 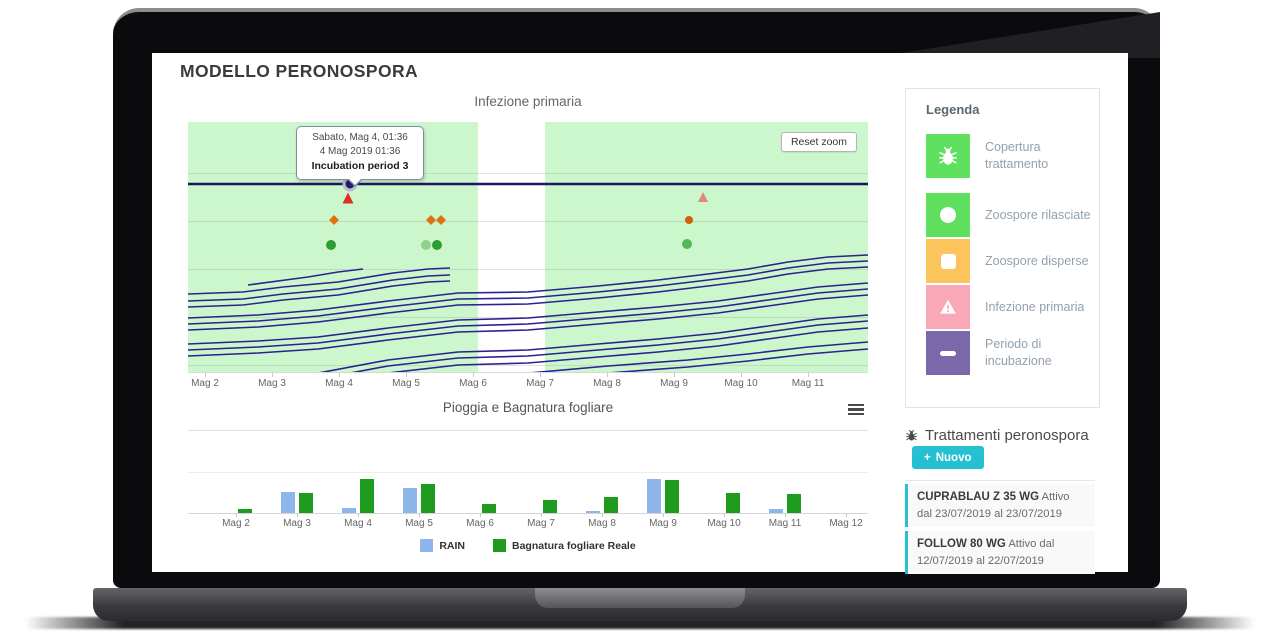 What do you see at coordinates (948, 307) in the screenshot?
I see `warning-triangle-icon` at bounding box center [948, 307].